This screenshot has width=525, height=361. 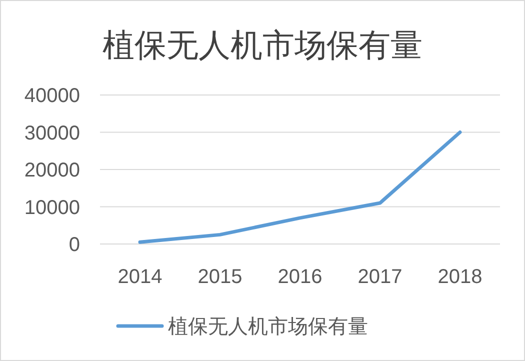 I want to click on y-tick-label: 0, so click(x=74, y=245).